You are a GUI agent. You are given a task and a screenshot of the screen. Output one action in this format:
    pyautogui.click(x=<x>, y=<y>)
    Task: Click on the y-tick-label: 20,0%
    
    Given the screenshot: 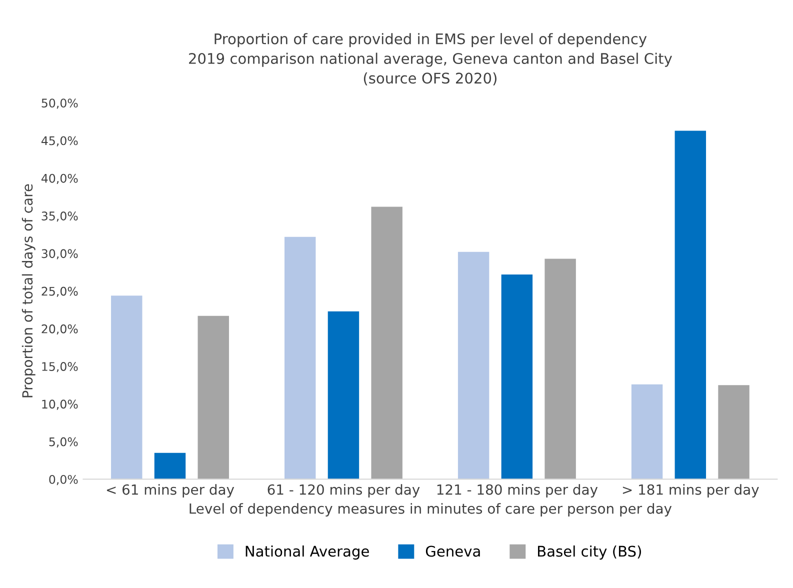 What is the action you would take?
    pyautogui.click(x=60, y=329)
    